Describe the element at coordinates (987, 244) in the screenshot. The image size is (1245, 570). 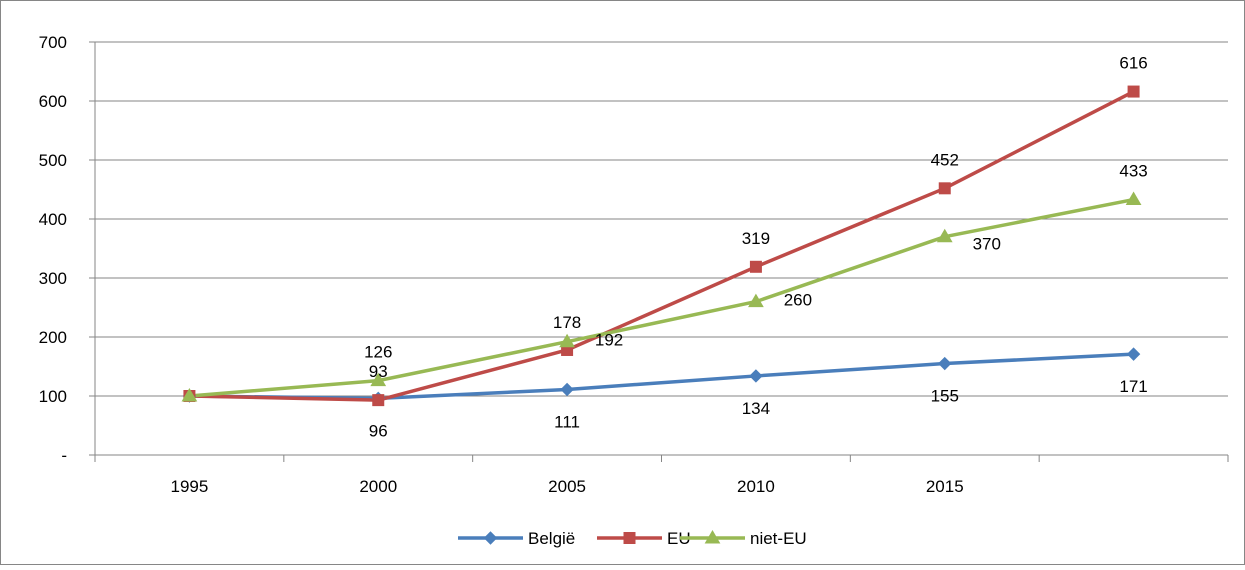
I see `data-label: 370` at that location.